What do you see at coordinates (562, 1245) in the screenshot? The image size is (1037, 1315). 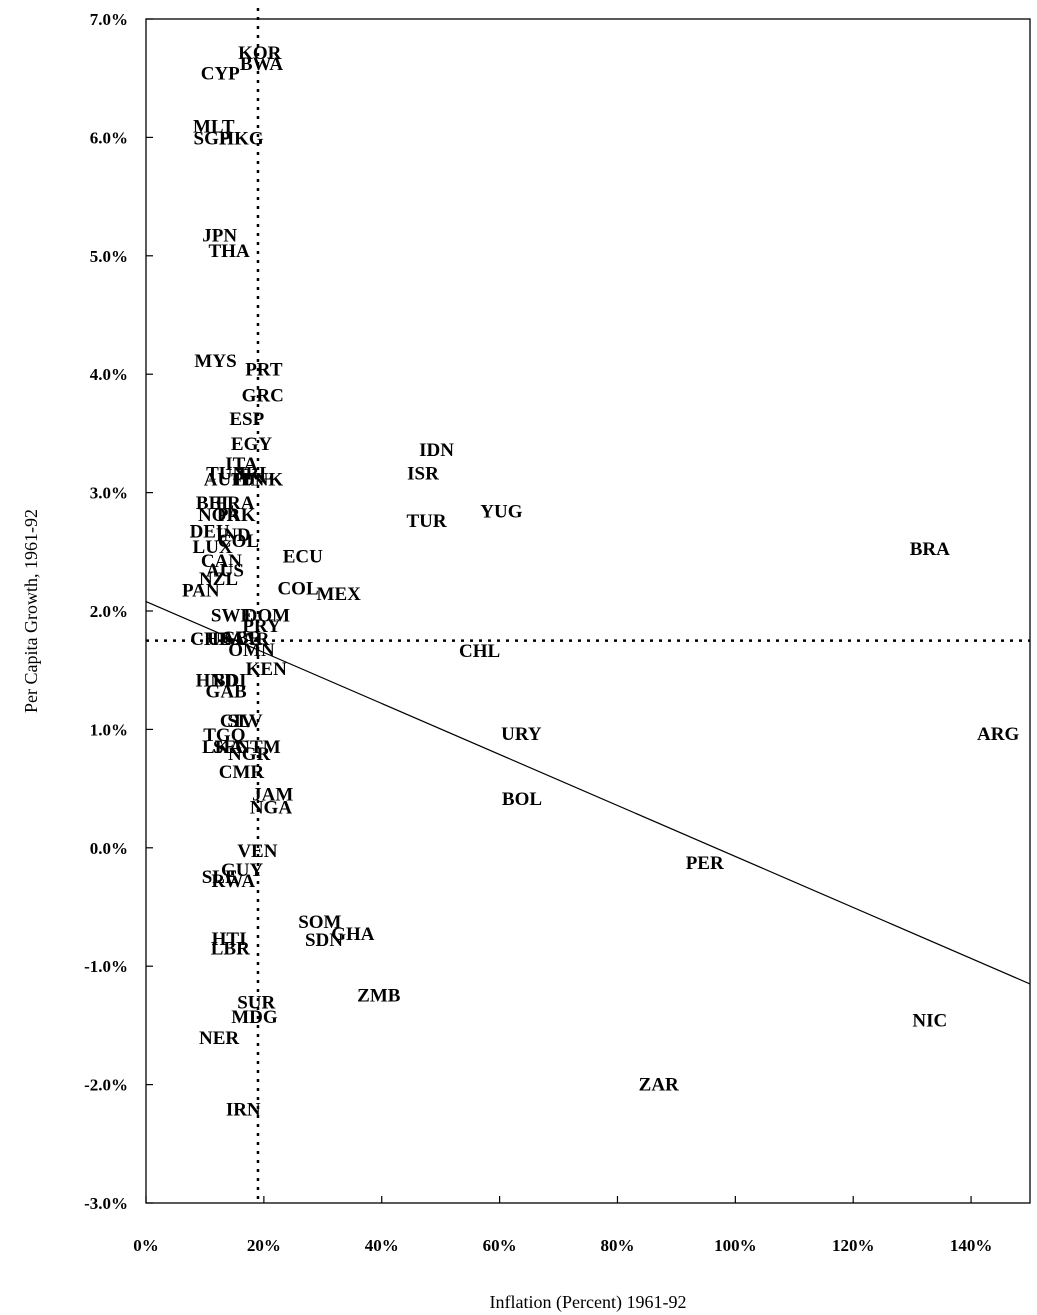 I see `x-tick-labels: 0% 20% 40% 60% 80% 100% 120% 140%` at bounding box center [562, 1245].